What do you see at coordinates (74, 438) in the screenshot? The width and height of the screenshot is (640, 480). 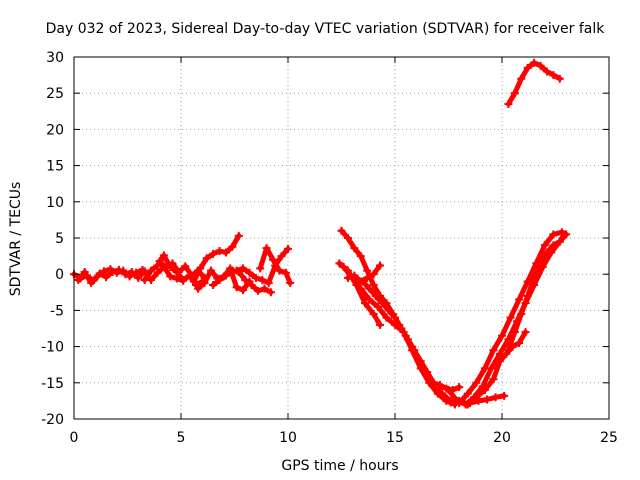 I see `x-tick-label: 0` at bounding box center [74, 438].